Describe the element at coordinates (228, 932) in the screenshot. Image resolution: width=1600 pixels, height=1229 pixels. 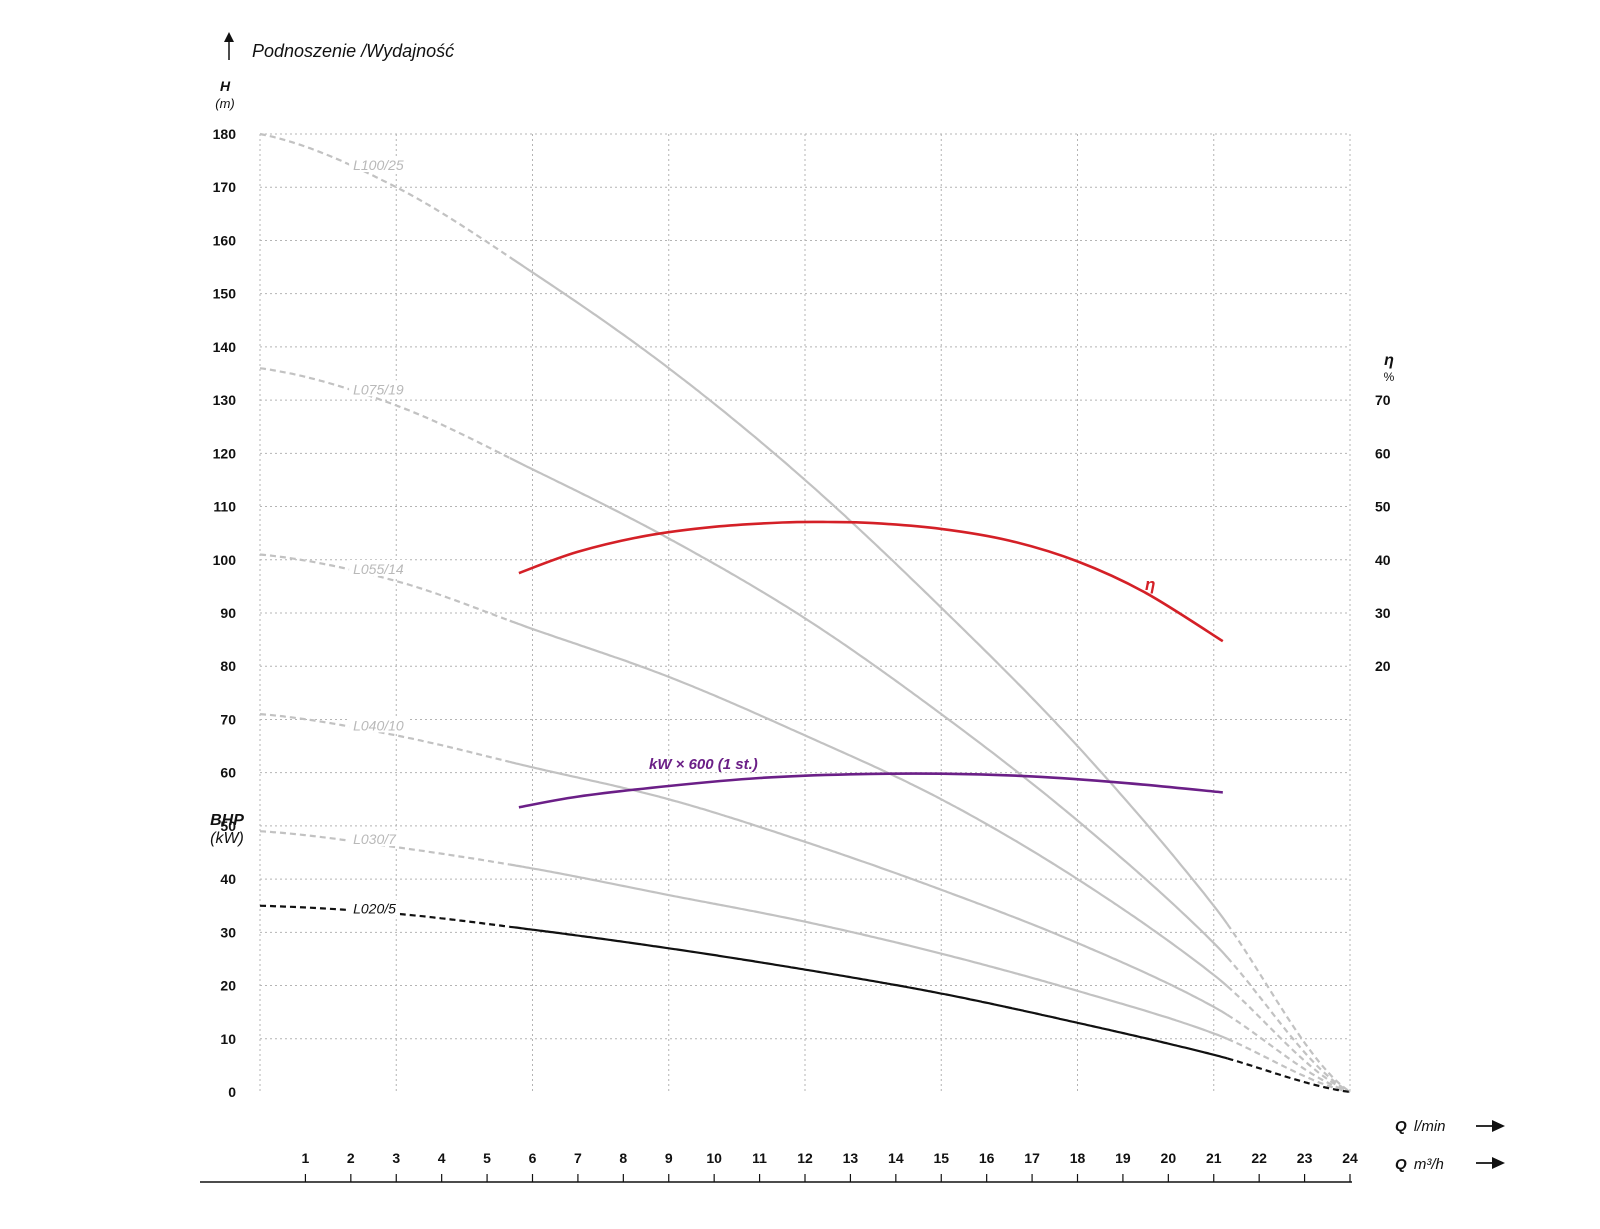
I see `y-tick-label: 30` at that location.